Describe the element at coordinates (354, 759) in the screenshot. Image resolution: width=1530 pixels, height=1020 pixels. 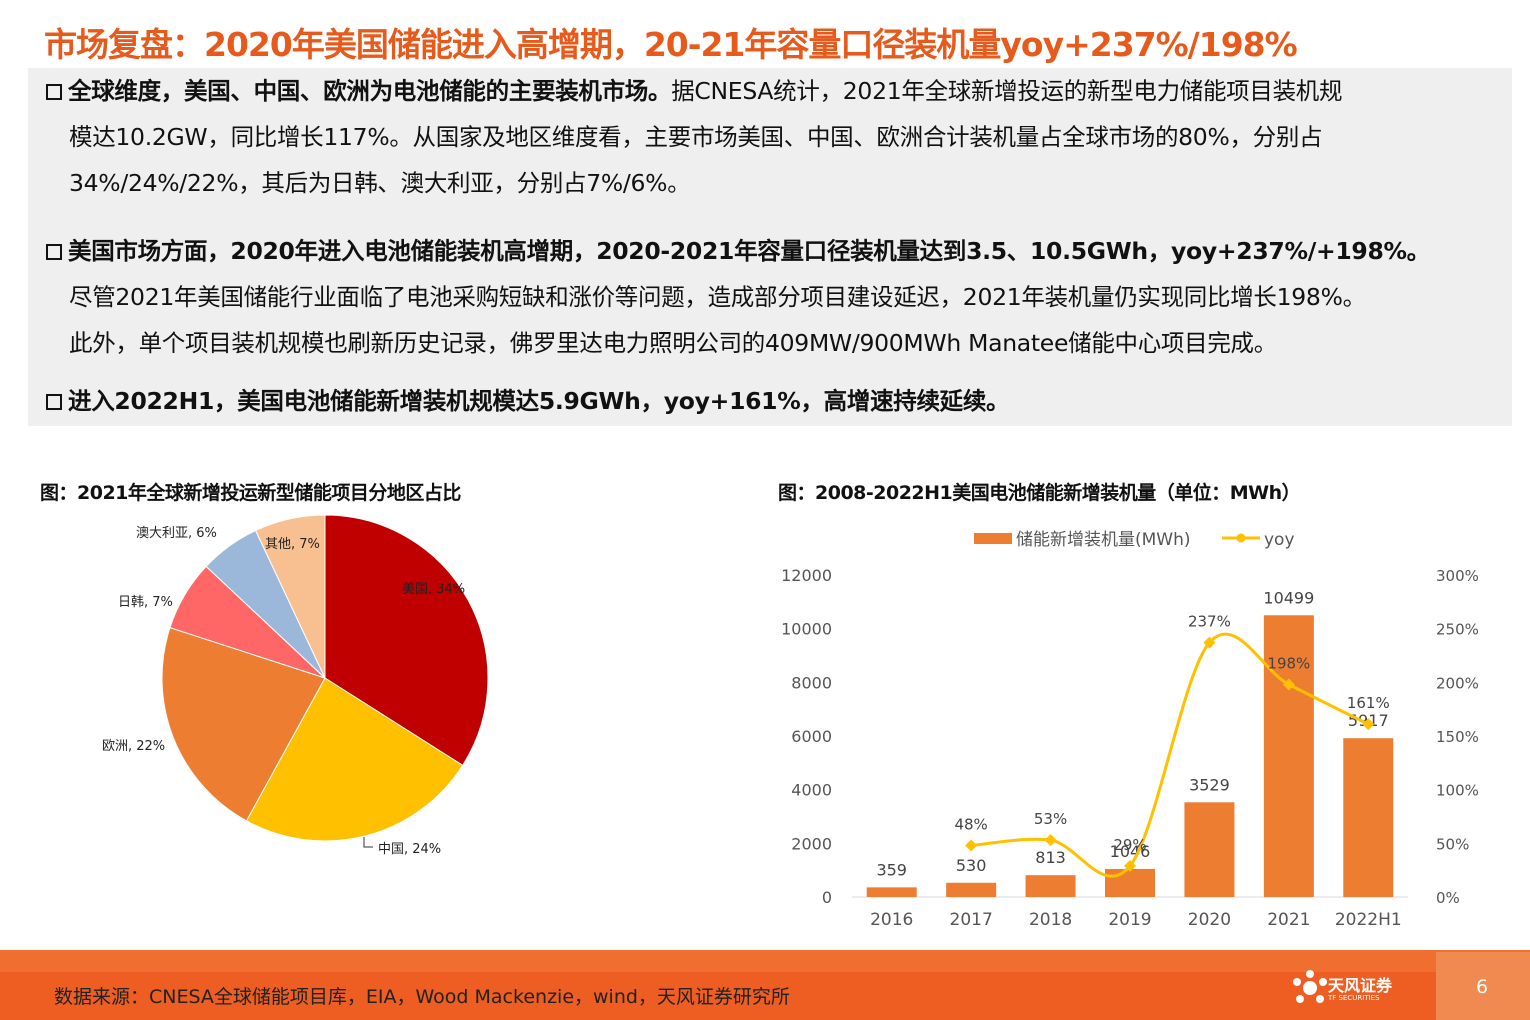
I see `pie-slice-中国` at that location.